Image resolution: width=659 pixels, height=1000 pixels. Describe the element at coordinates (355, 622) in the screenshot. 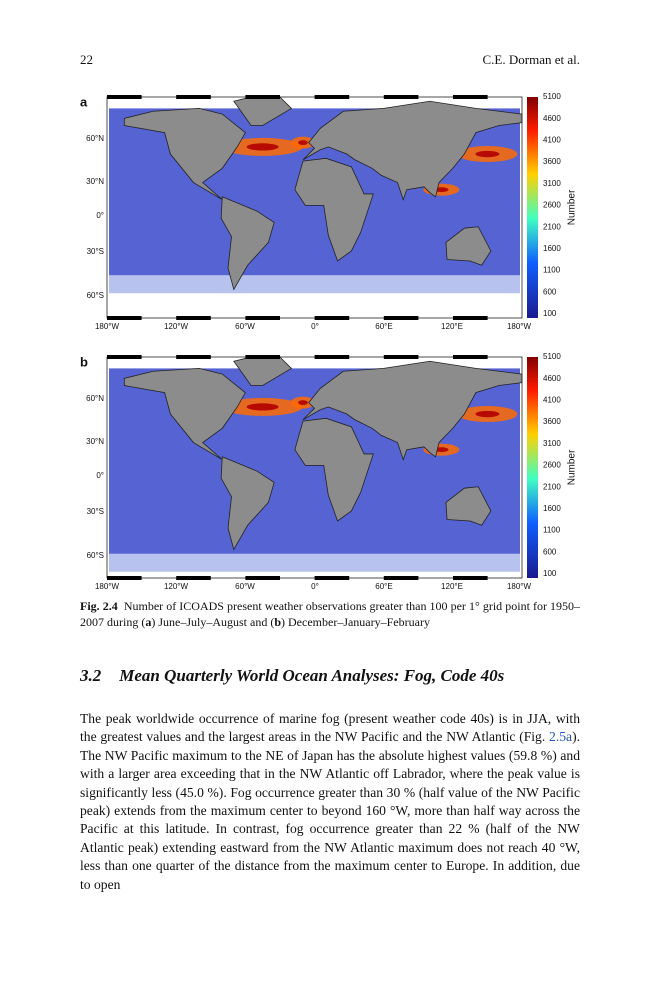

I see `caption-text: ) December–January–February` at that location.